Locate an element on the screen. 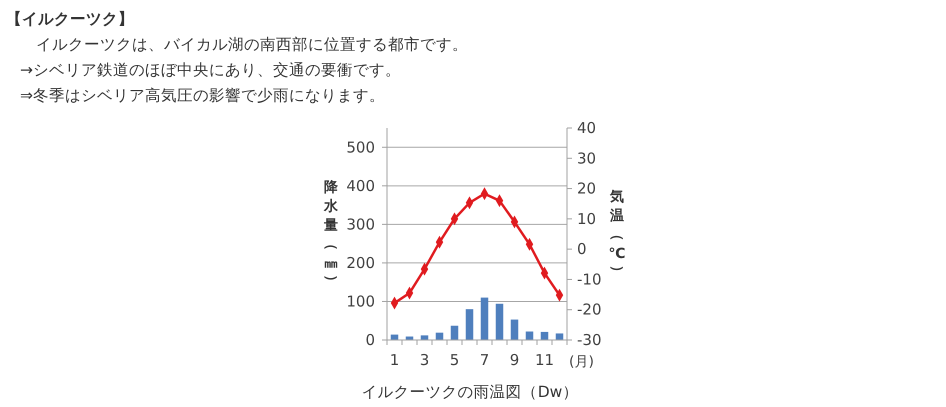 This screenshot has height=407, width=946. y-tick-label: 500 is located at coordinates (360, 147).